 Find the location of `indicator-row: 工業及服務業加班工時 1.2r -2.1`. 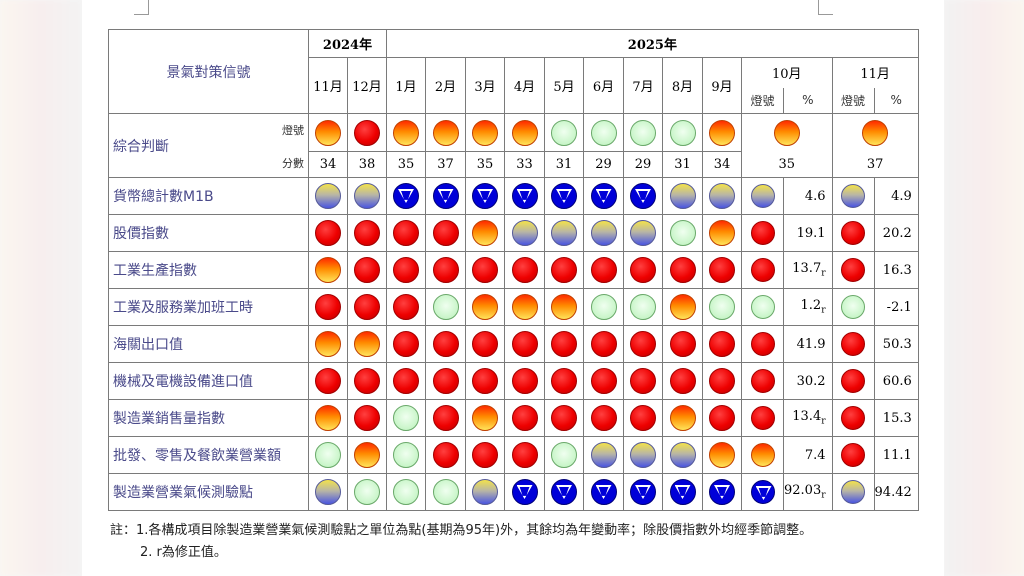

indicator-row: 工業及服務業加班工時 1.2r -2.1 is located at coordinates (513, 307).